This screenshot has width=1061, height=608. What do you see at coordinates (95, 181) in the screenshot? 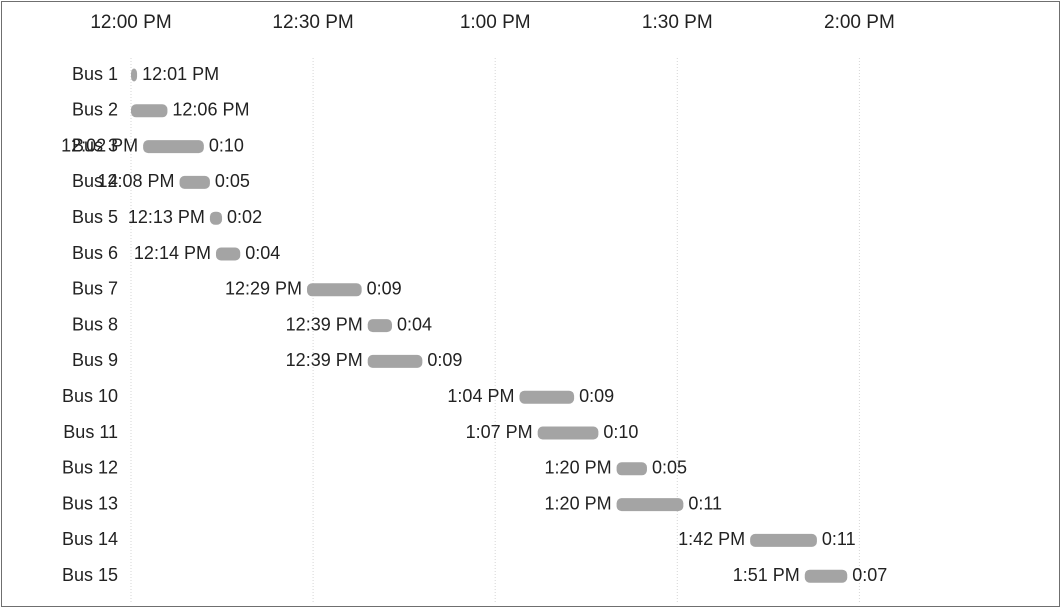
I see `category-label: Bus 4` at bounding box center [95, 181].